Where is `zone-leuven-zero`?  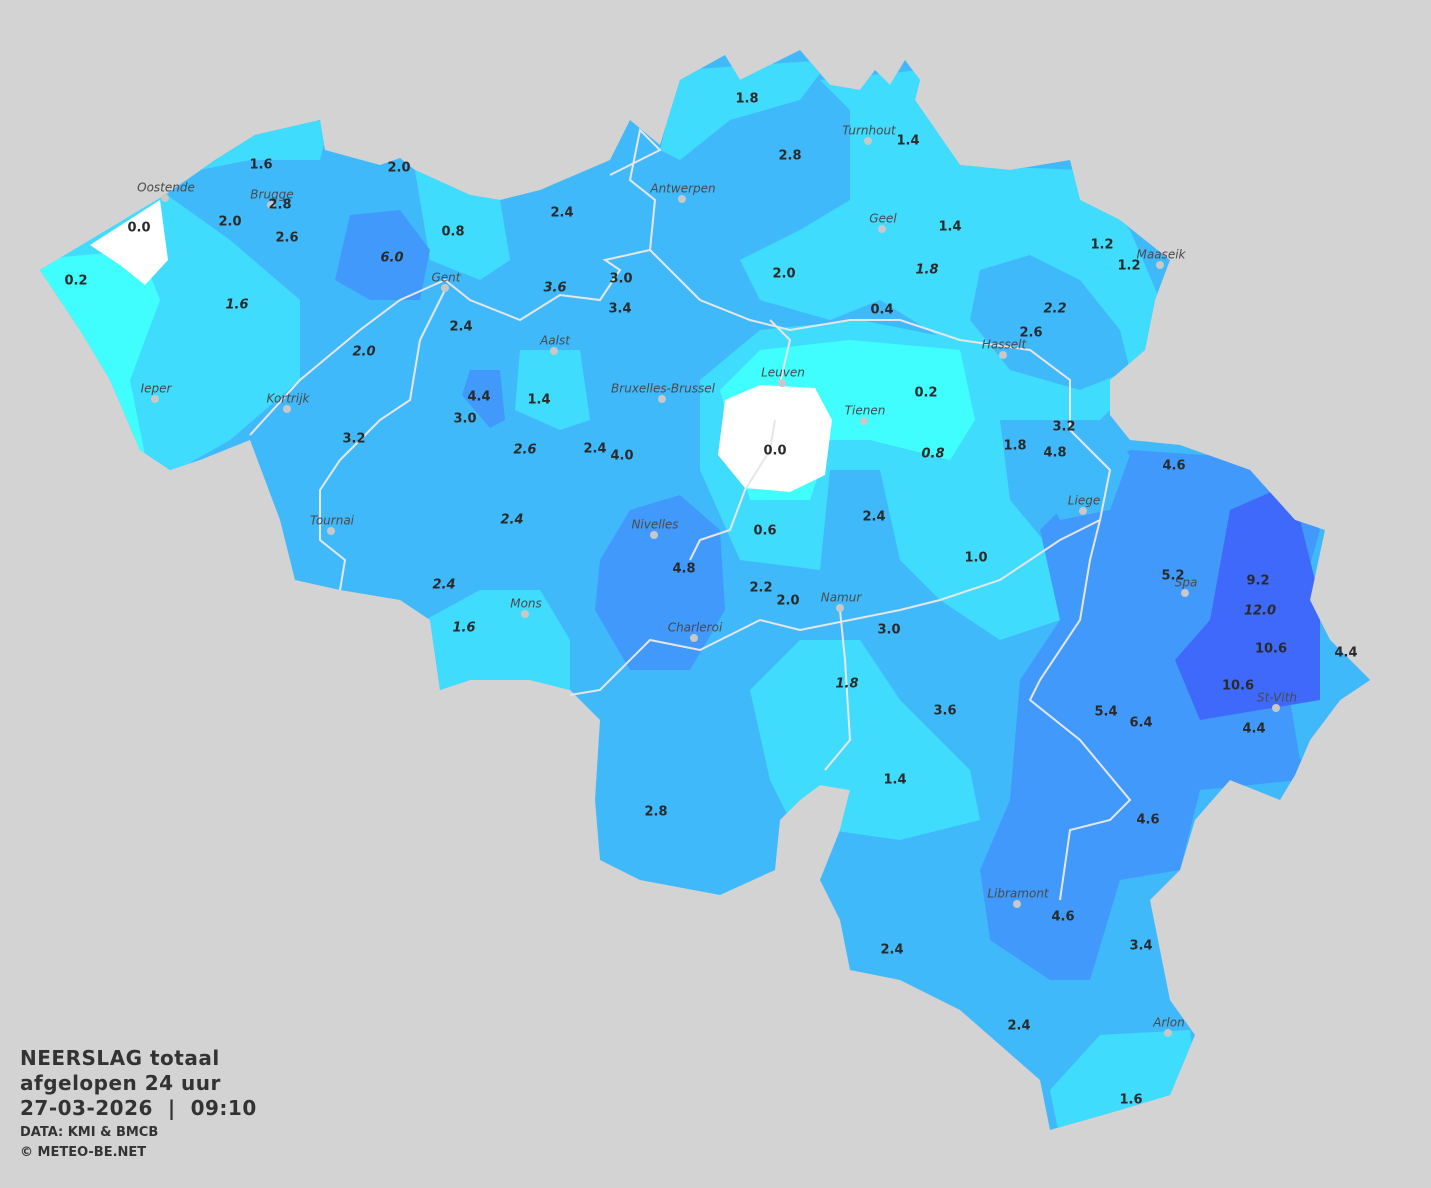
zone-leuven-zero is located at coordinates (775, 438).